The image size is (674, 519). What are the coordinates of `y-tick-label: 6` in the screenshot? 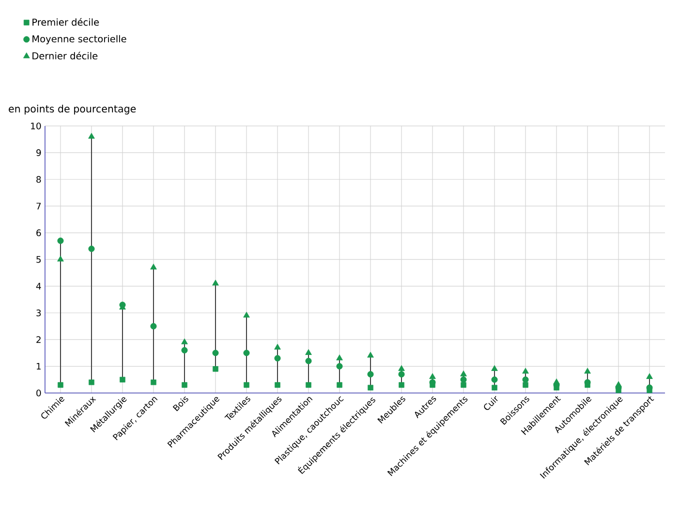 It's located at (38, 232).